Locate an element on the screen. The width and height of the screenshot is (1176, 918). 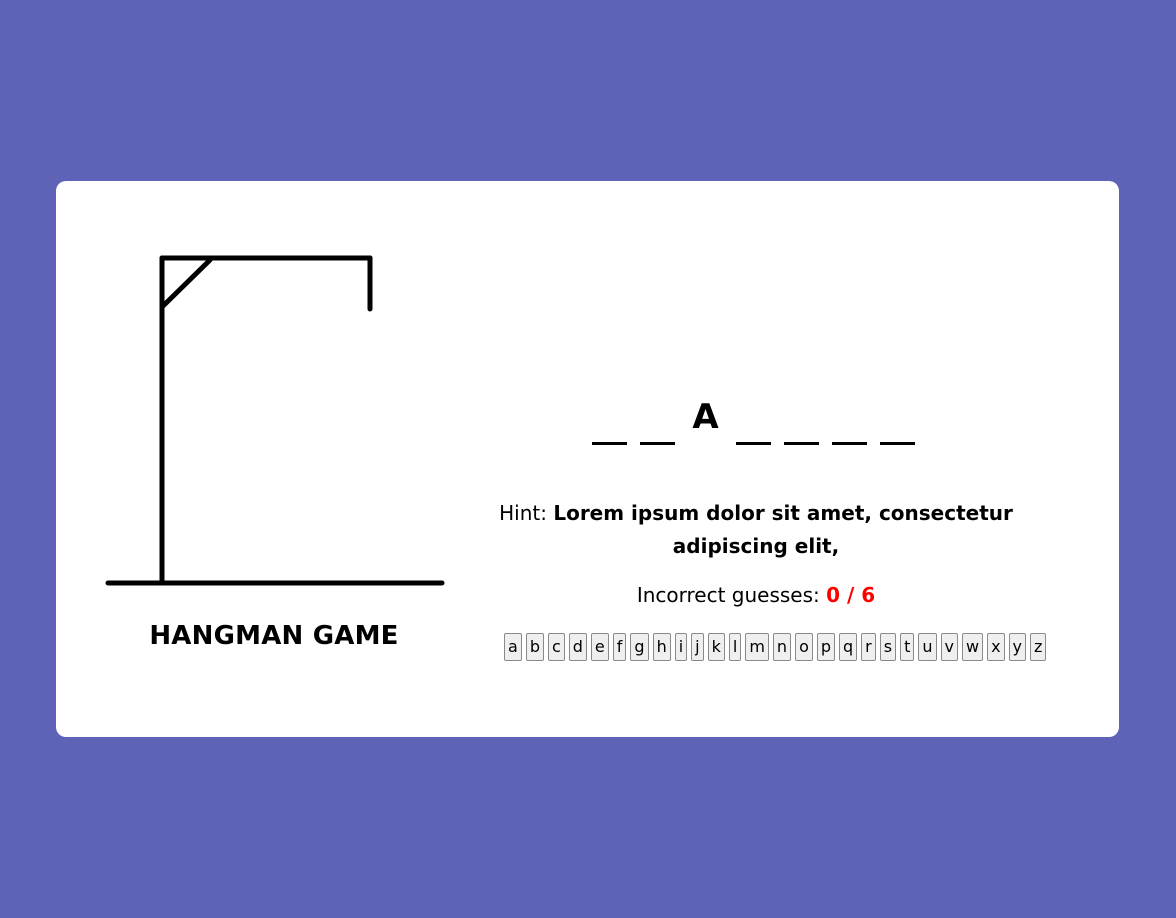
key-c: c is located at coordinates (556, 647).